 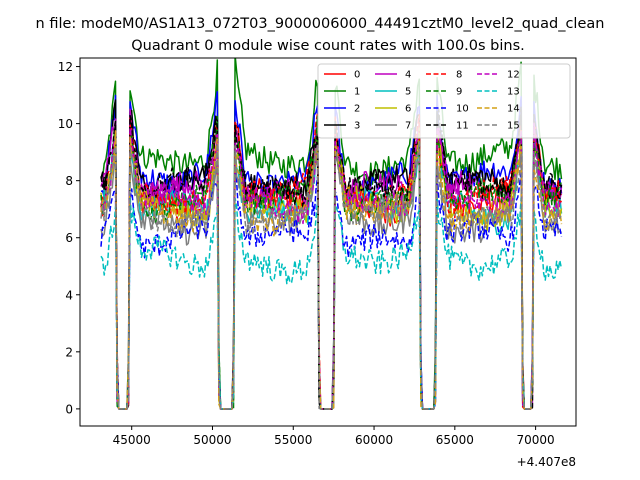 I want to click on x-tick-label: 70000, so click(x=536, y=440).